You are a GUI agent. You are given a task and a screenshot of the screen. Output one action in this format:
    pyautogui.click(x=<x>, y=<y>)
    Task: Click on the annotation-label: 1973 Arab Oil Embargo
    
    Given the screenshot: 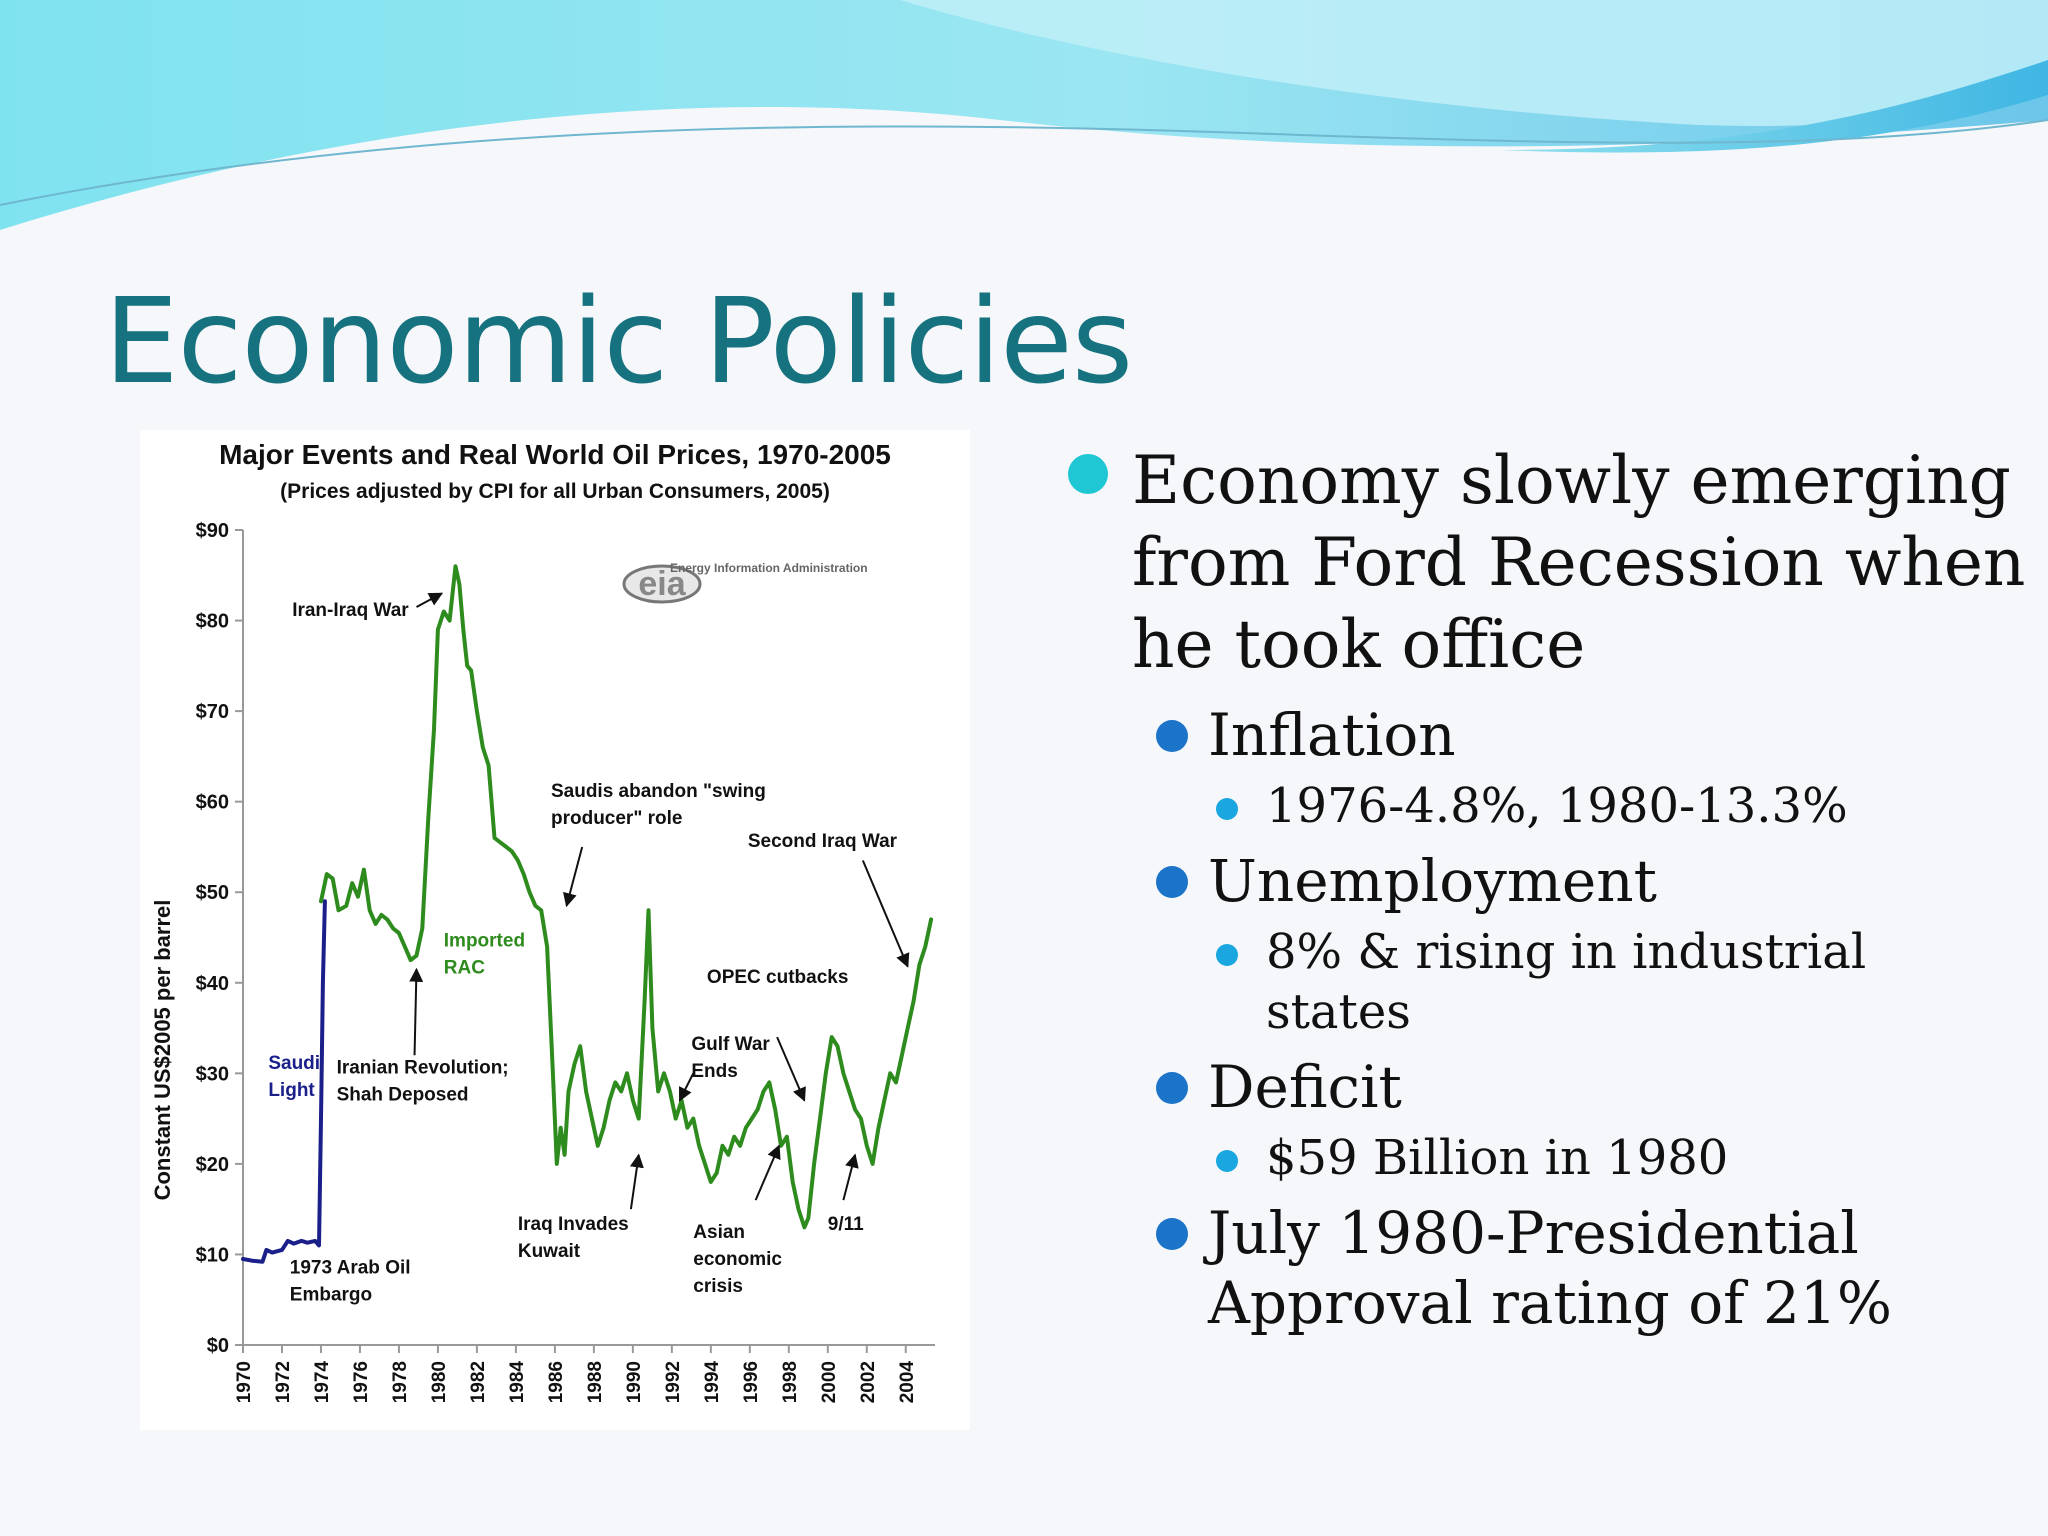 What is the action you would take?
    pyautogui.click(x=350, y=1281)
    